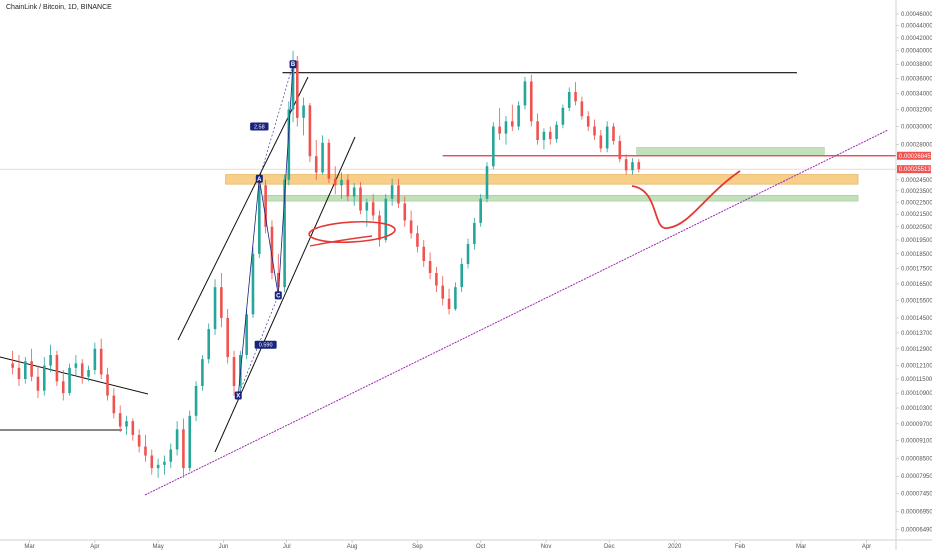  Describe the element at coordinates (916, 127) in the screenshot. I see `y-tick-label: 0.00030000` at that location.